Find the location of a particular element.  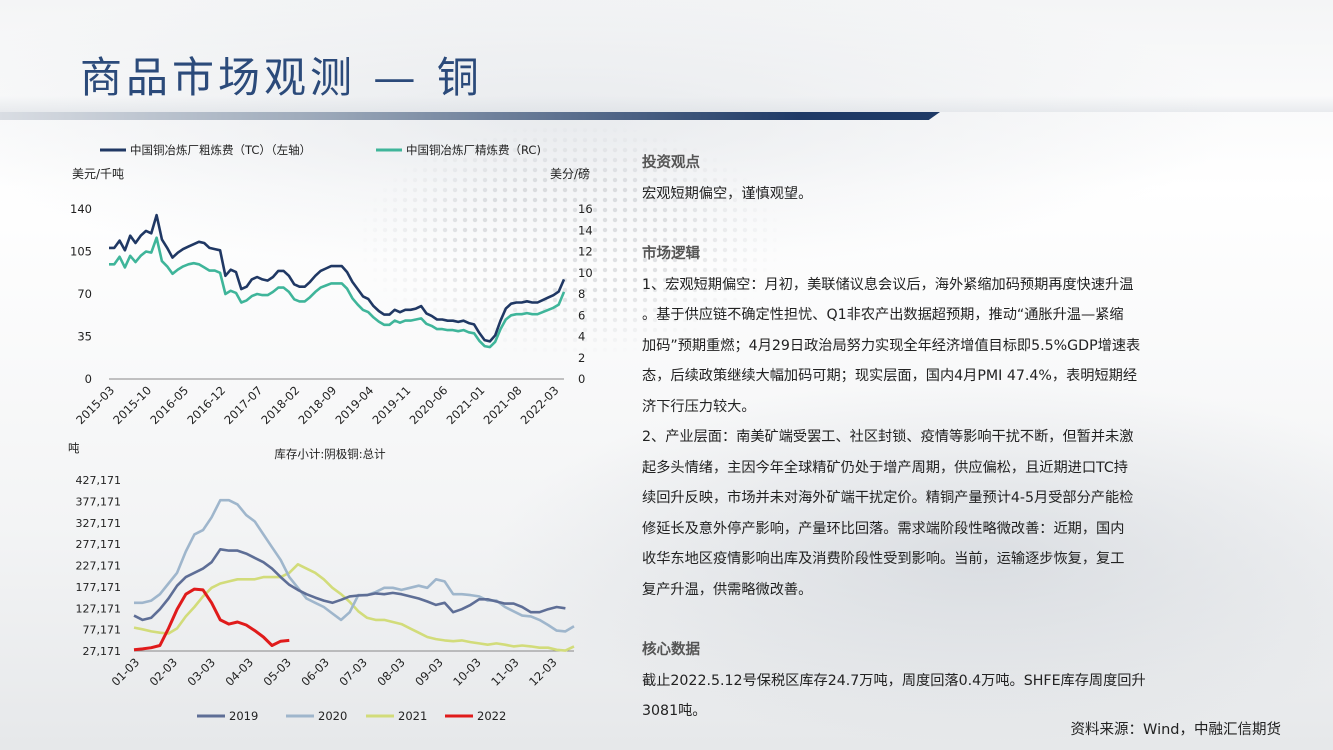

x-tick: 2021-01 is located at coordinates (466, 405).